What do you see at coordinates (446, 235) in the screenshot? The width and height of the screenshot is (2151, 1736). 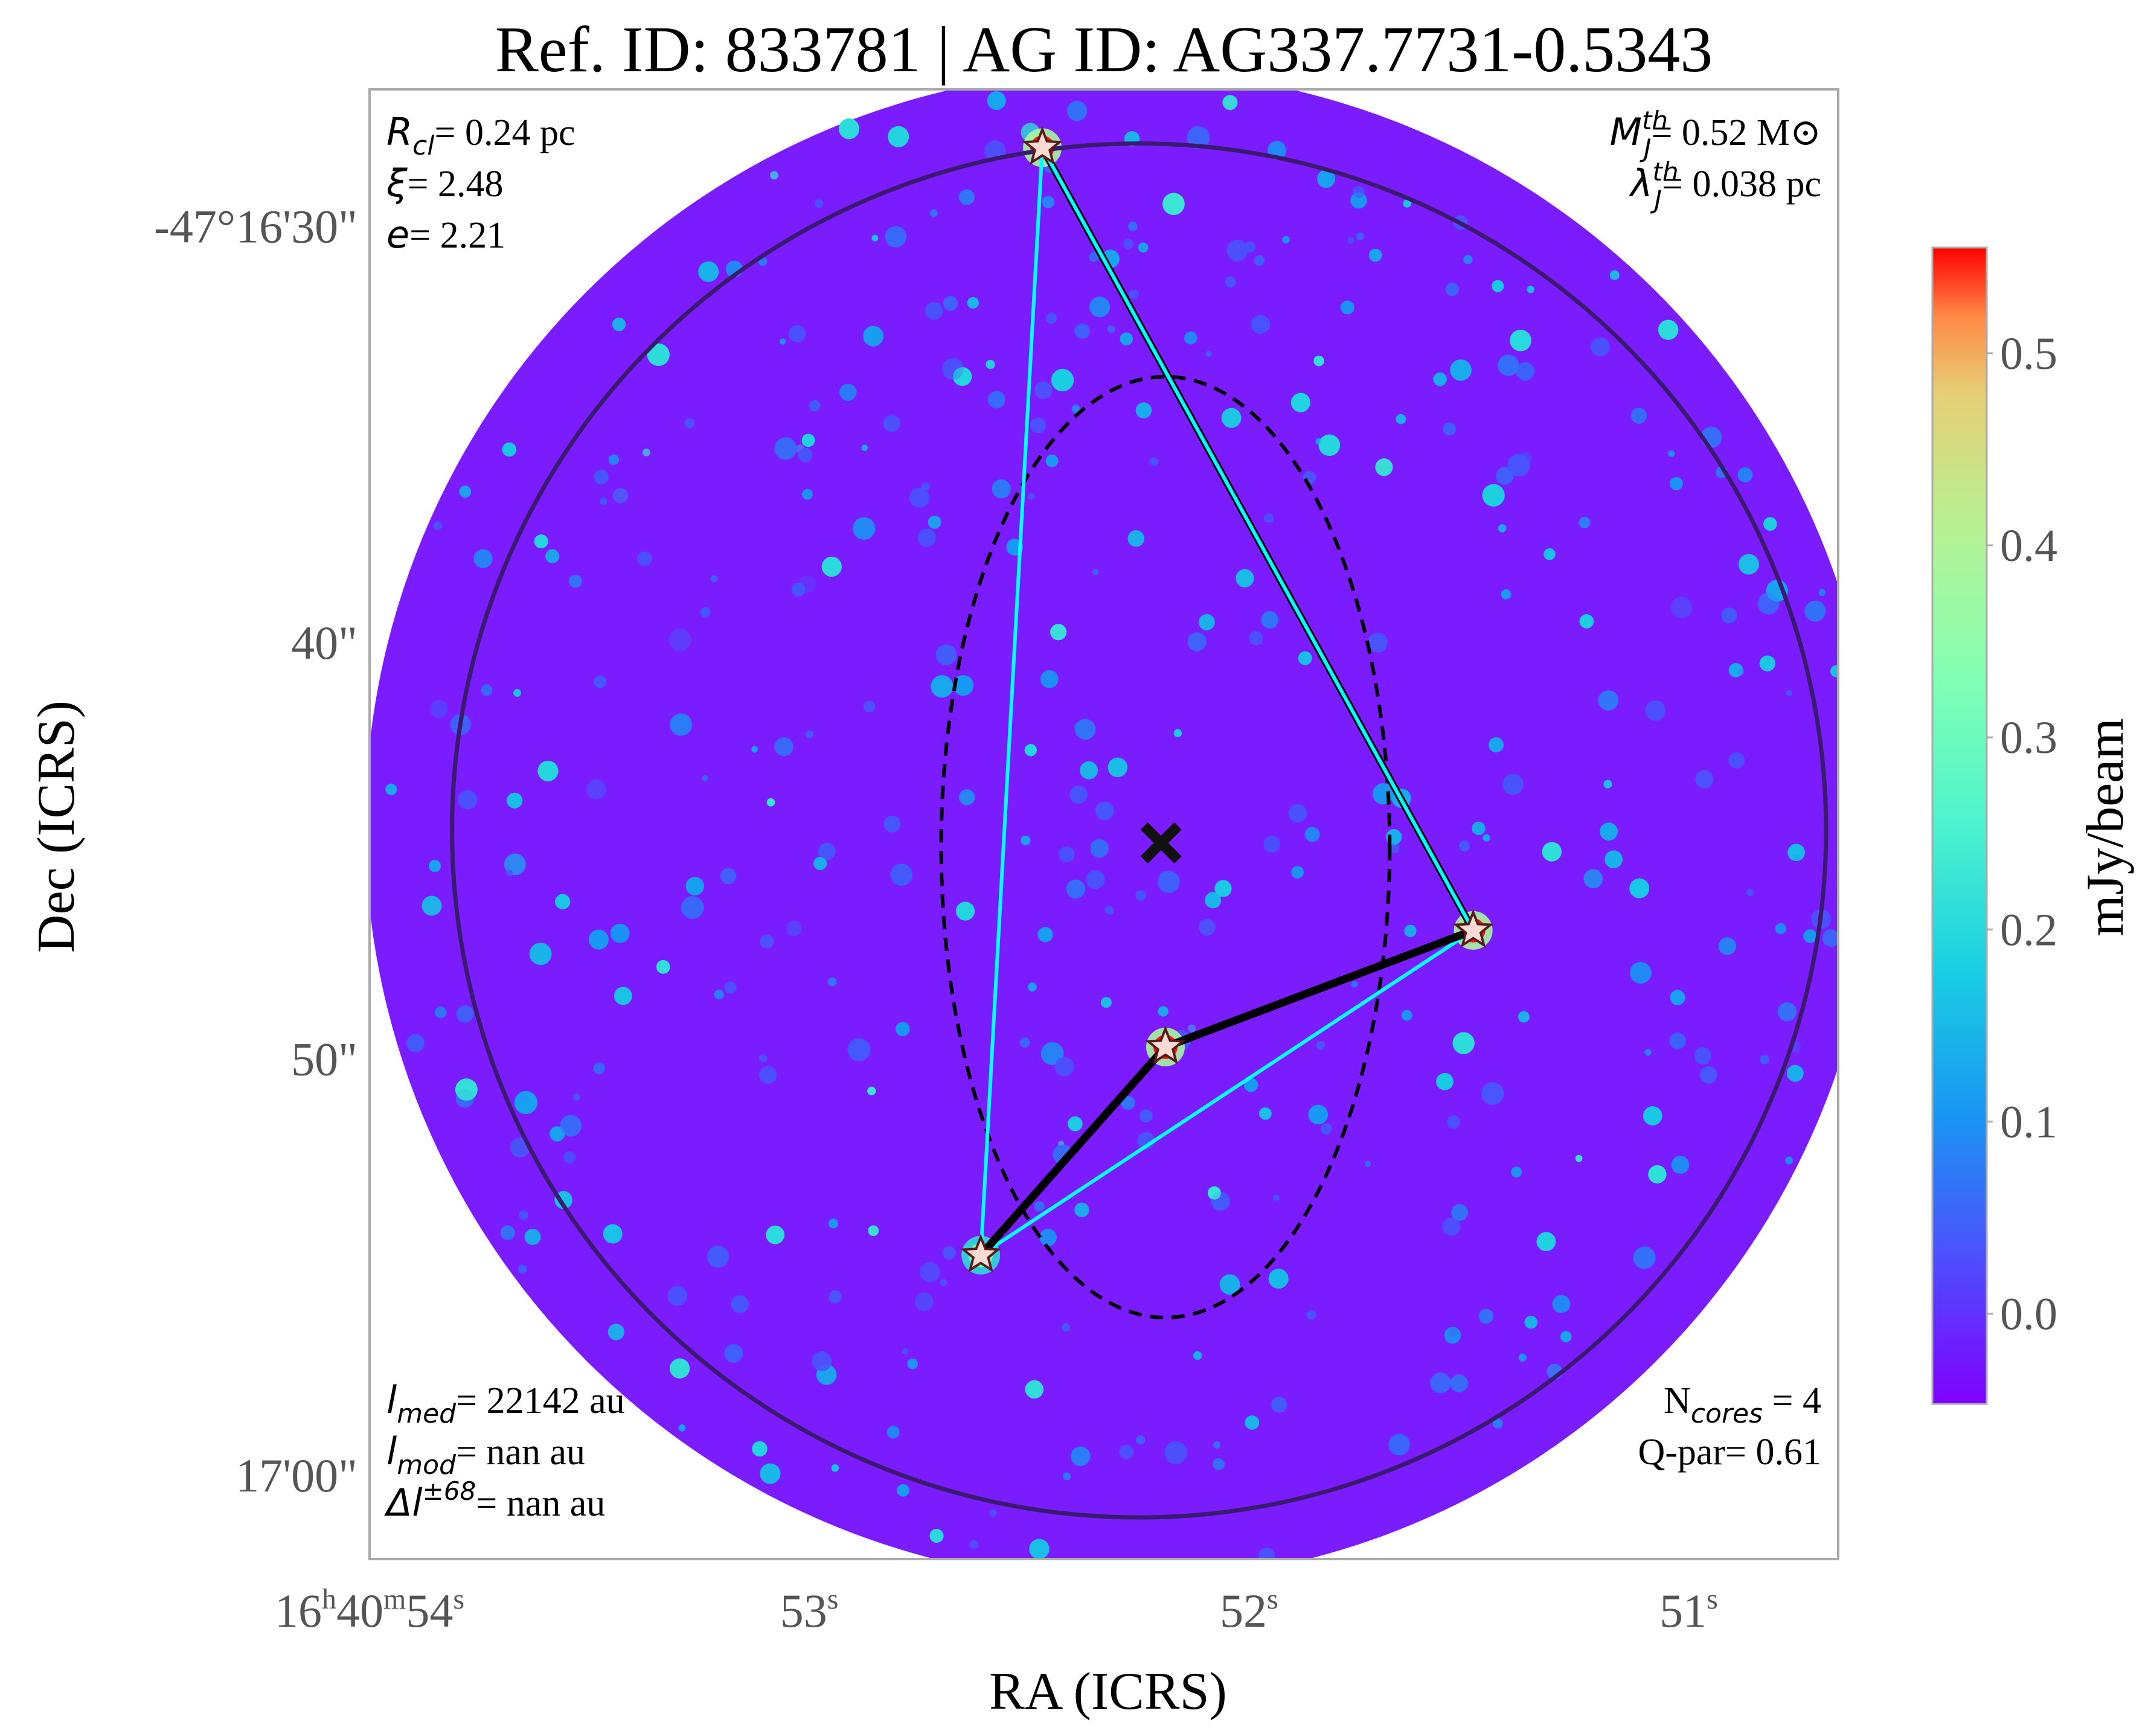 I see `annotation-line: e= 2.21` at bounding box center [446, 235].